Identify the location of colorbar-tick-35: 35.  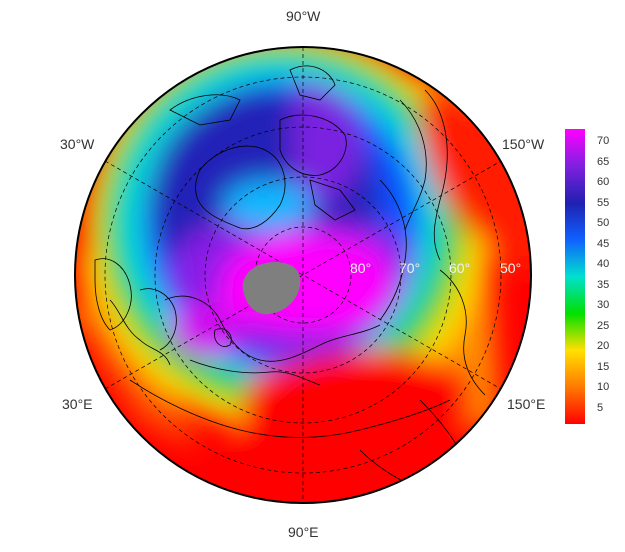
(603, 284).